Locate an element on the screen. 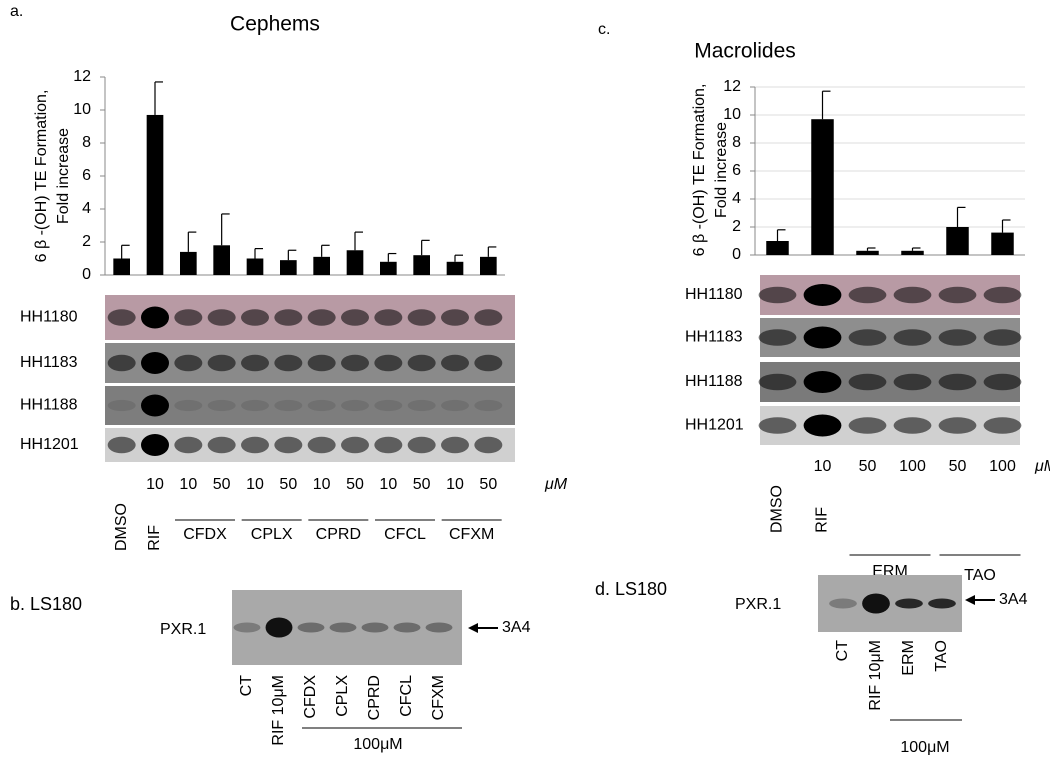 The width and height of the screenshot is (1050, 760). chart-title: Cephems is located at coordinates (275, 24).